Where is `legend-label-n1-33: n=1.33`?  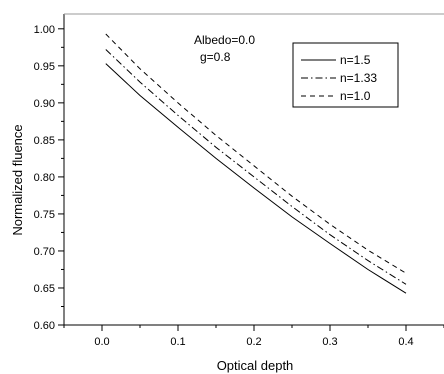
legend-label-n1-33: n=1.33 is located at coordinates (358, 78).